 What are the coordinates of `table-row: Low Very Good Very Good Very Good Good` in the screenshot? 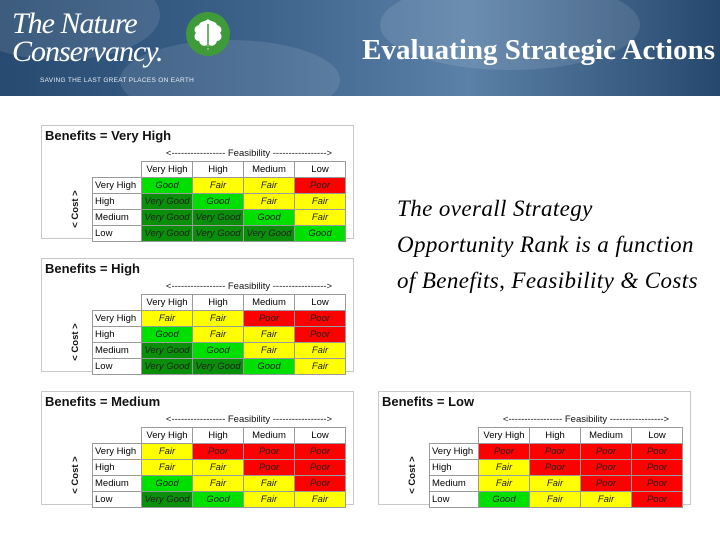 It's located at (219, 233).